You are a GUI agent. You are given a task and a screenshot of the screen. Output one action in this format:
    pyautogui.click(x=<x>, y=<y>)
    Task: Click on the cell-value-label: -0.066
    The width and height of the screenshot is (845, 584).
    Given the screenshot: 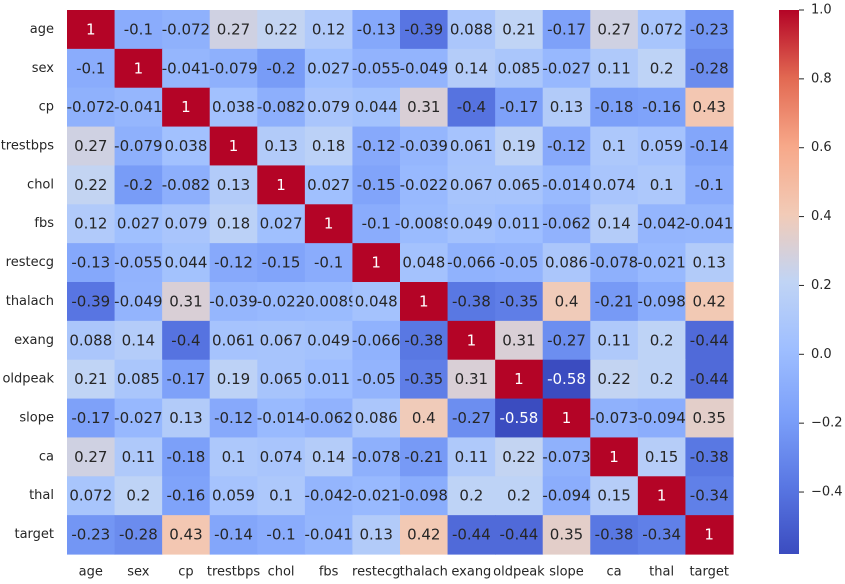 What is the action you would take?
    pyautogui.click(x=376, y=340)
    